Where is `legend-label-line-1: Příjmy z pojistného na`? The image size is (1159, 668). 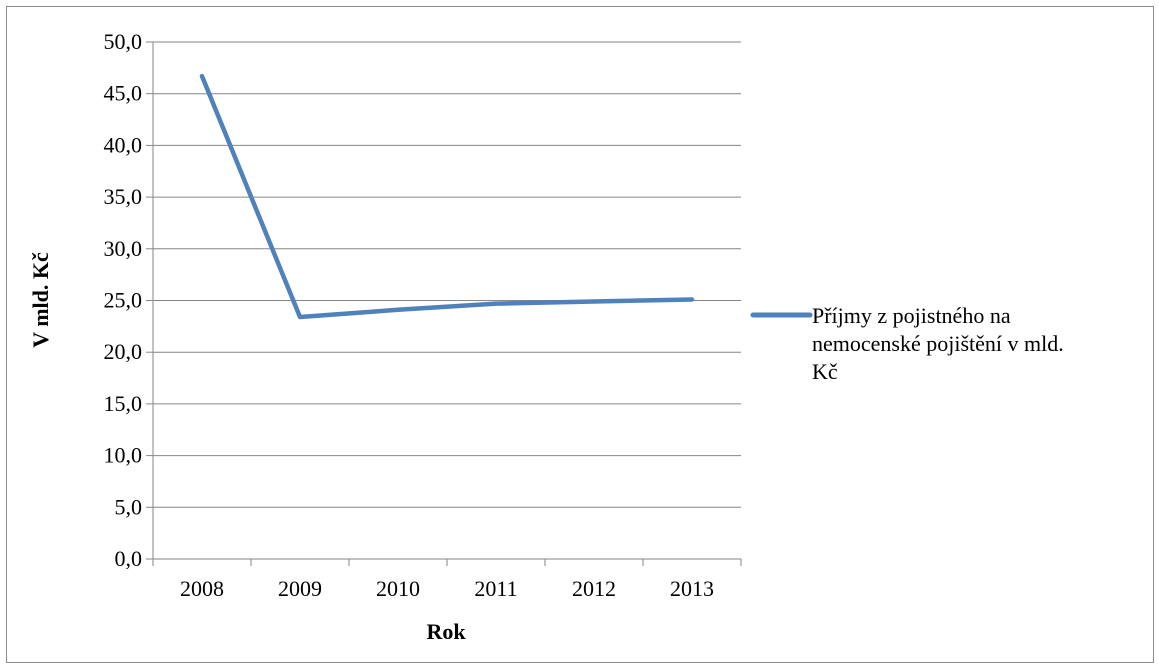
legend-label-line-1: Příjmy z pojistného na is located at coordinates (911, 315).